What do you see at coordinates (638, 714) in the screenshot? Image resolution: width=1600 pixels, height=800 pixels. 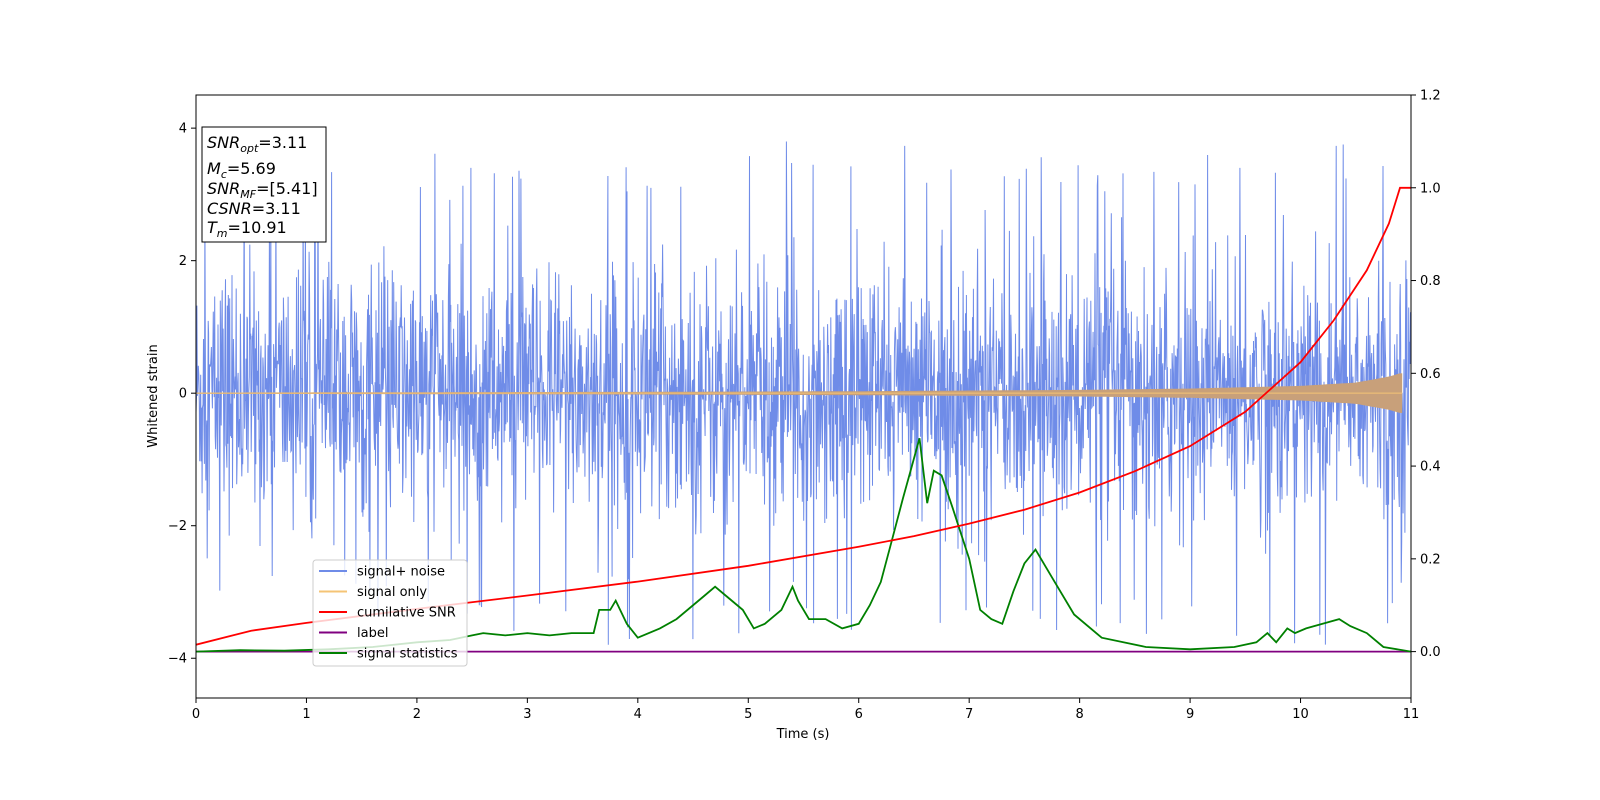 I see `x-tick-label: 4` at bounding box center [638, 714].